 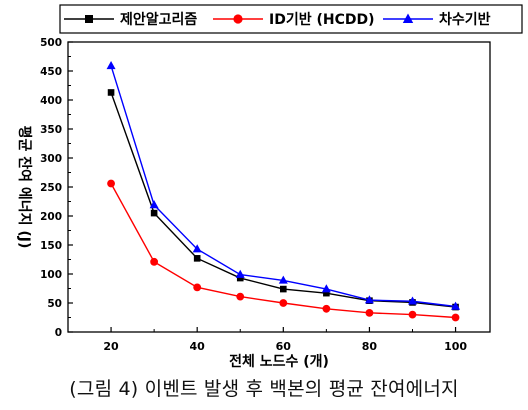 I want to click on x-tick-label: 100, so click(x=455, y=346).